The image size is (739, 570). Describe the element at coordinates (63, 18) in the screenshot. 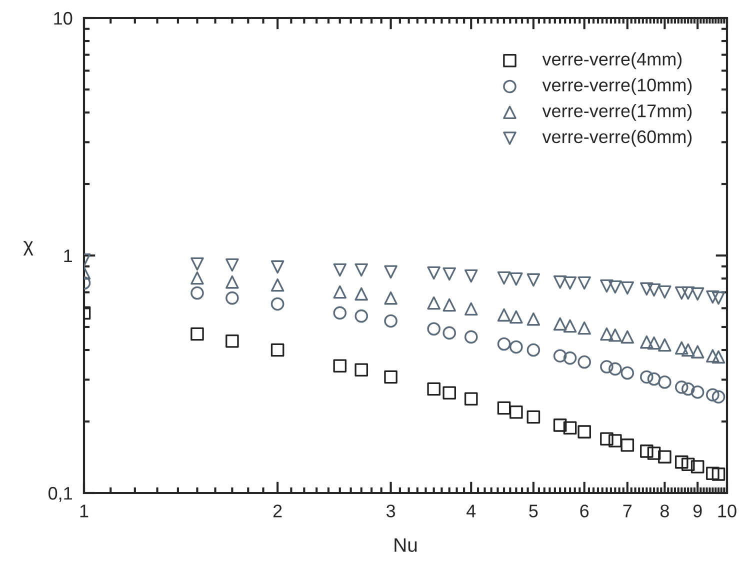

I see `y-tick-label: 10` at that location.